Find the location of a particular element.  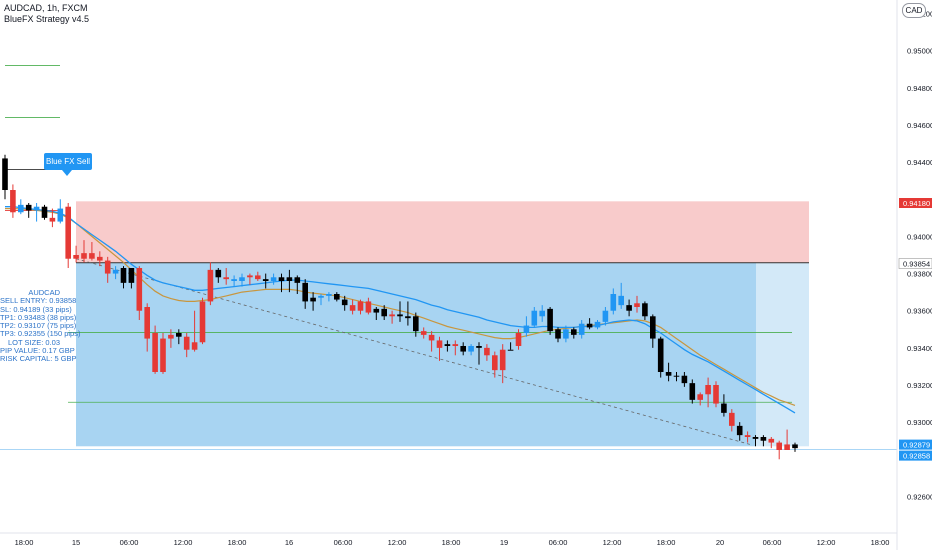

target-zone-extended is located at coordinates (782, 354).